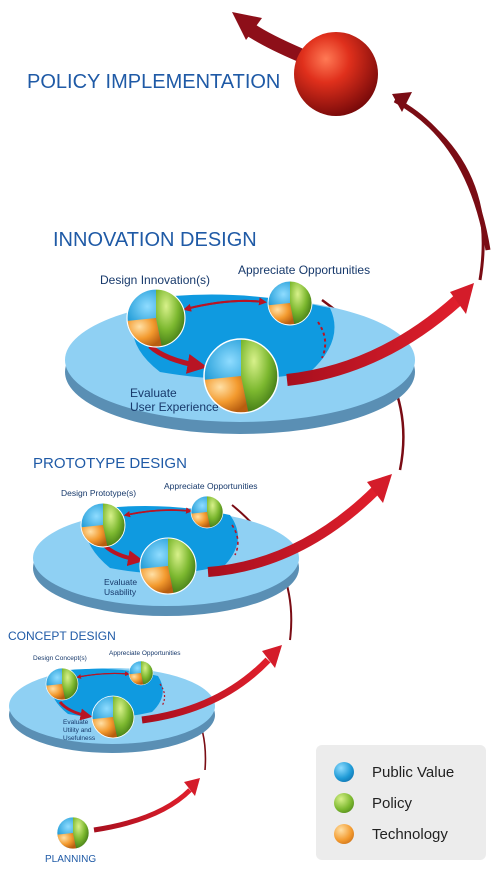  What do you see at coordinates (237, 335) in the screenshot?
I see `innovation-cycle-arrows` at bounding box center [237, 335].